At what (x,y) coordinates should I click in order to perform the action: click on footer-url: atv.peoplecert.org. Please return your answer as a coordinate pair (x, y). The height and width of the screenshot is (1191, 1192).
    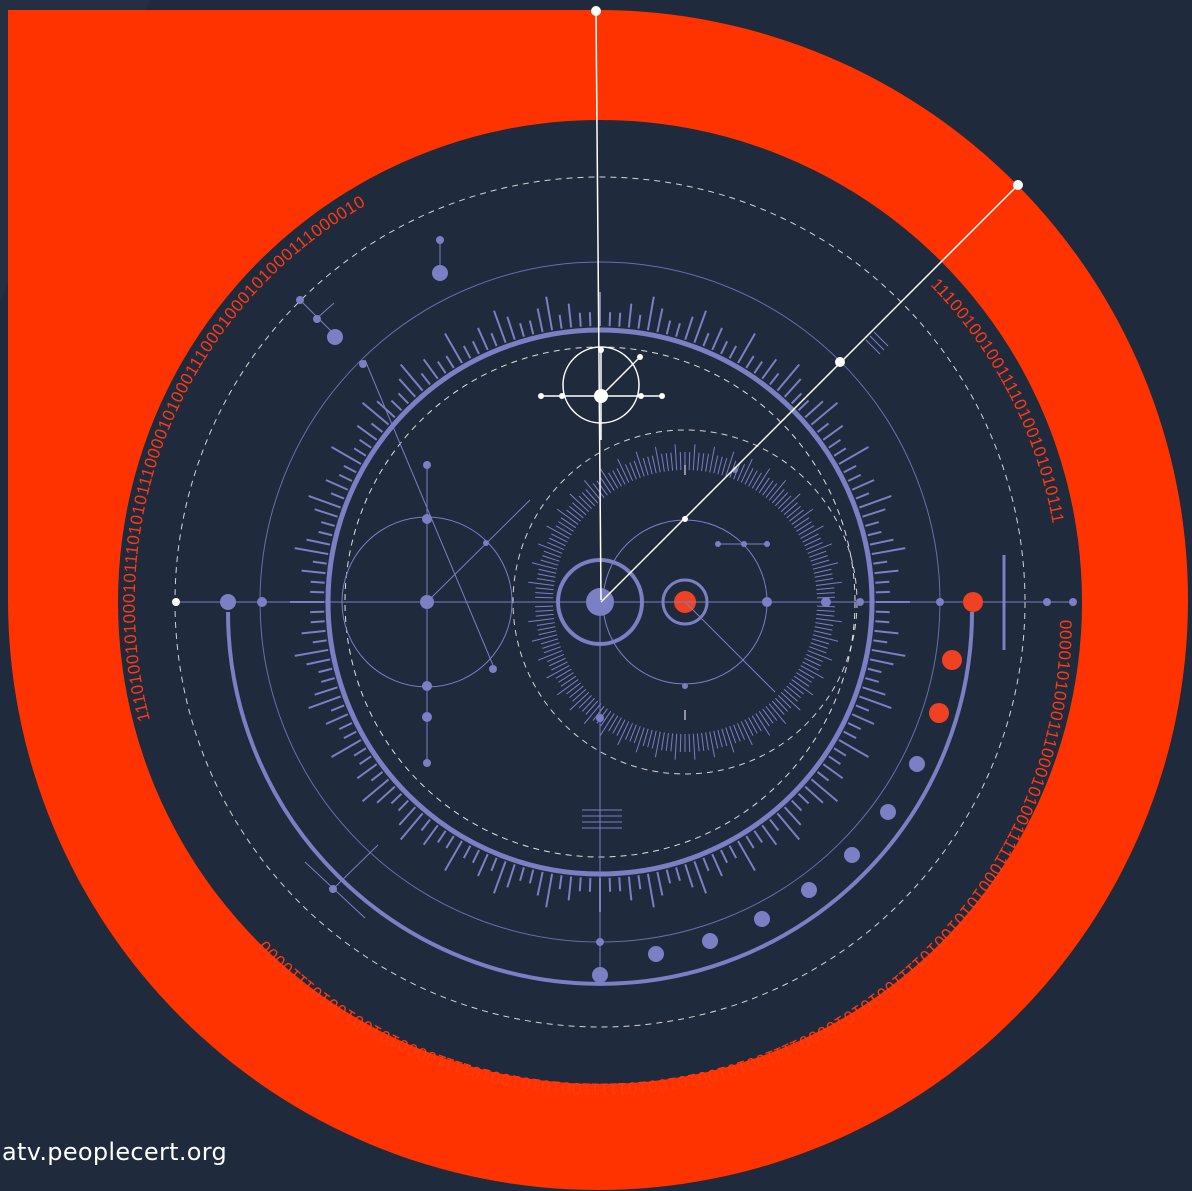
    Looking at the image, I should click on (115, 1152).